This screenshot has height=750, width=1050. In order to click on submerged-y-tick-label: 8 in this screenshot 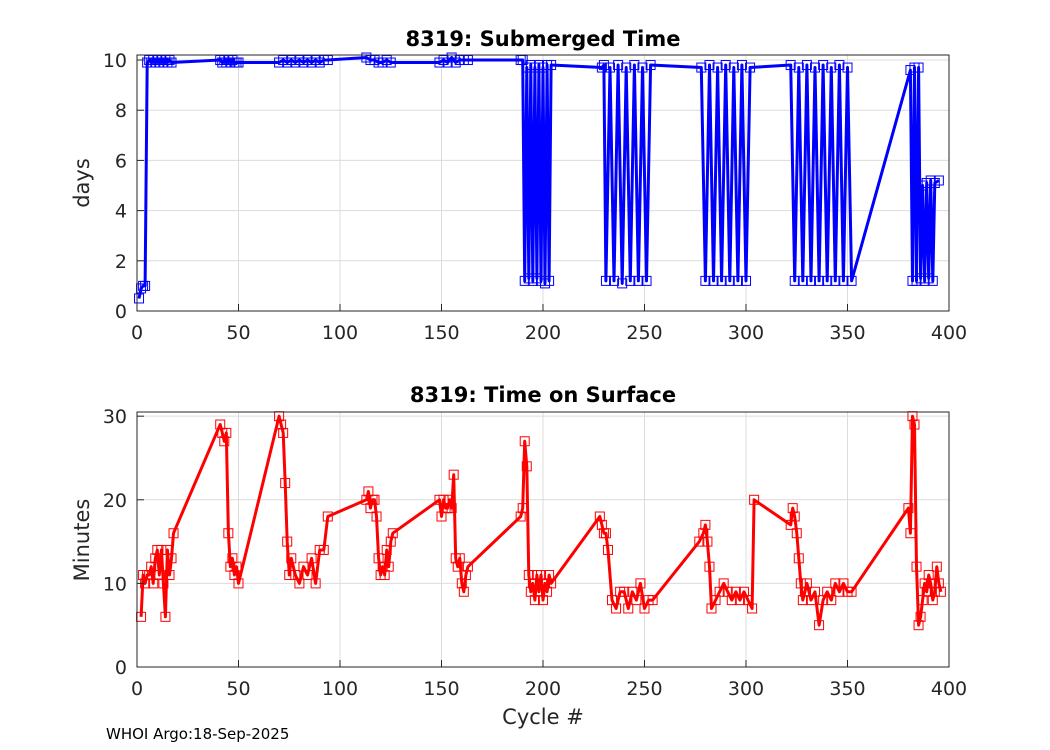, I will do `click(121, 111)`.